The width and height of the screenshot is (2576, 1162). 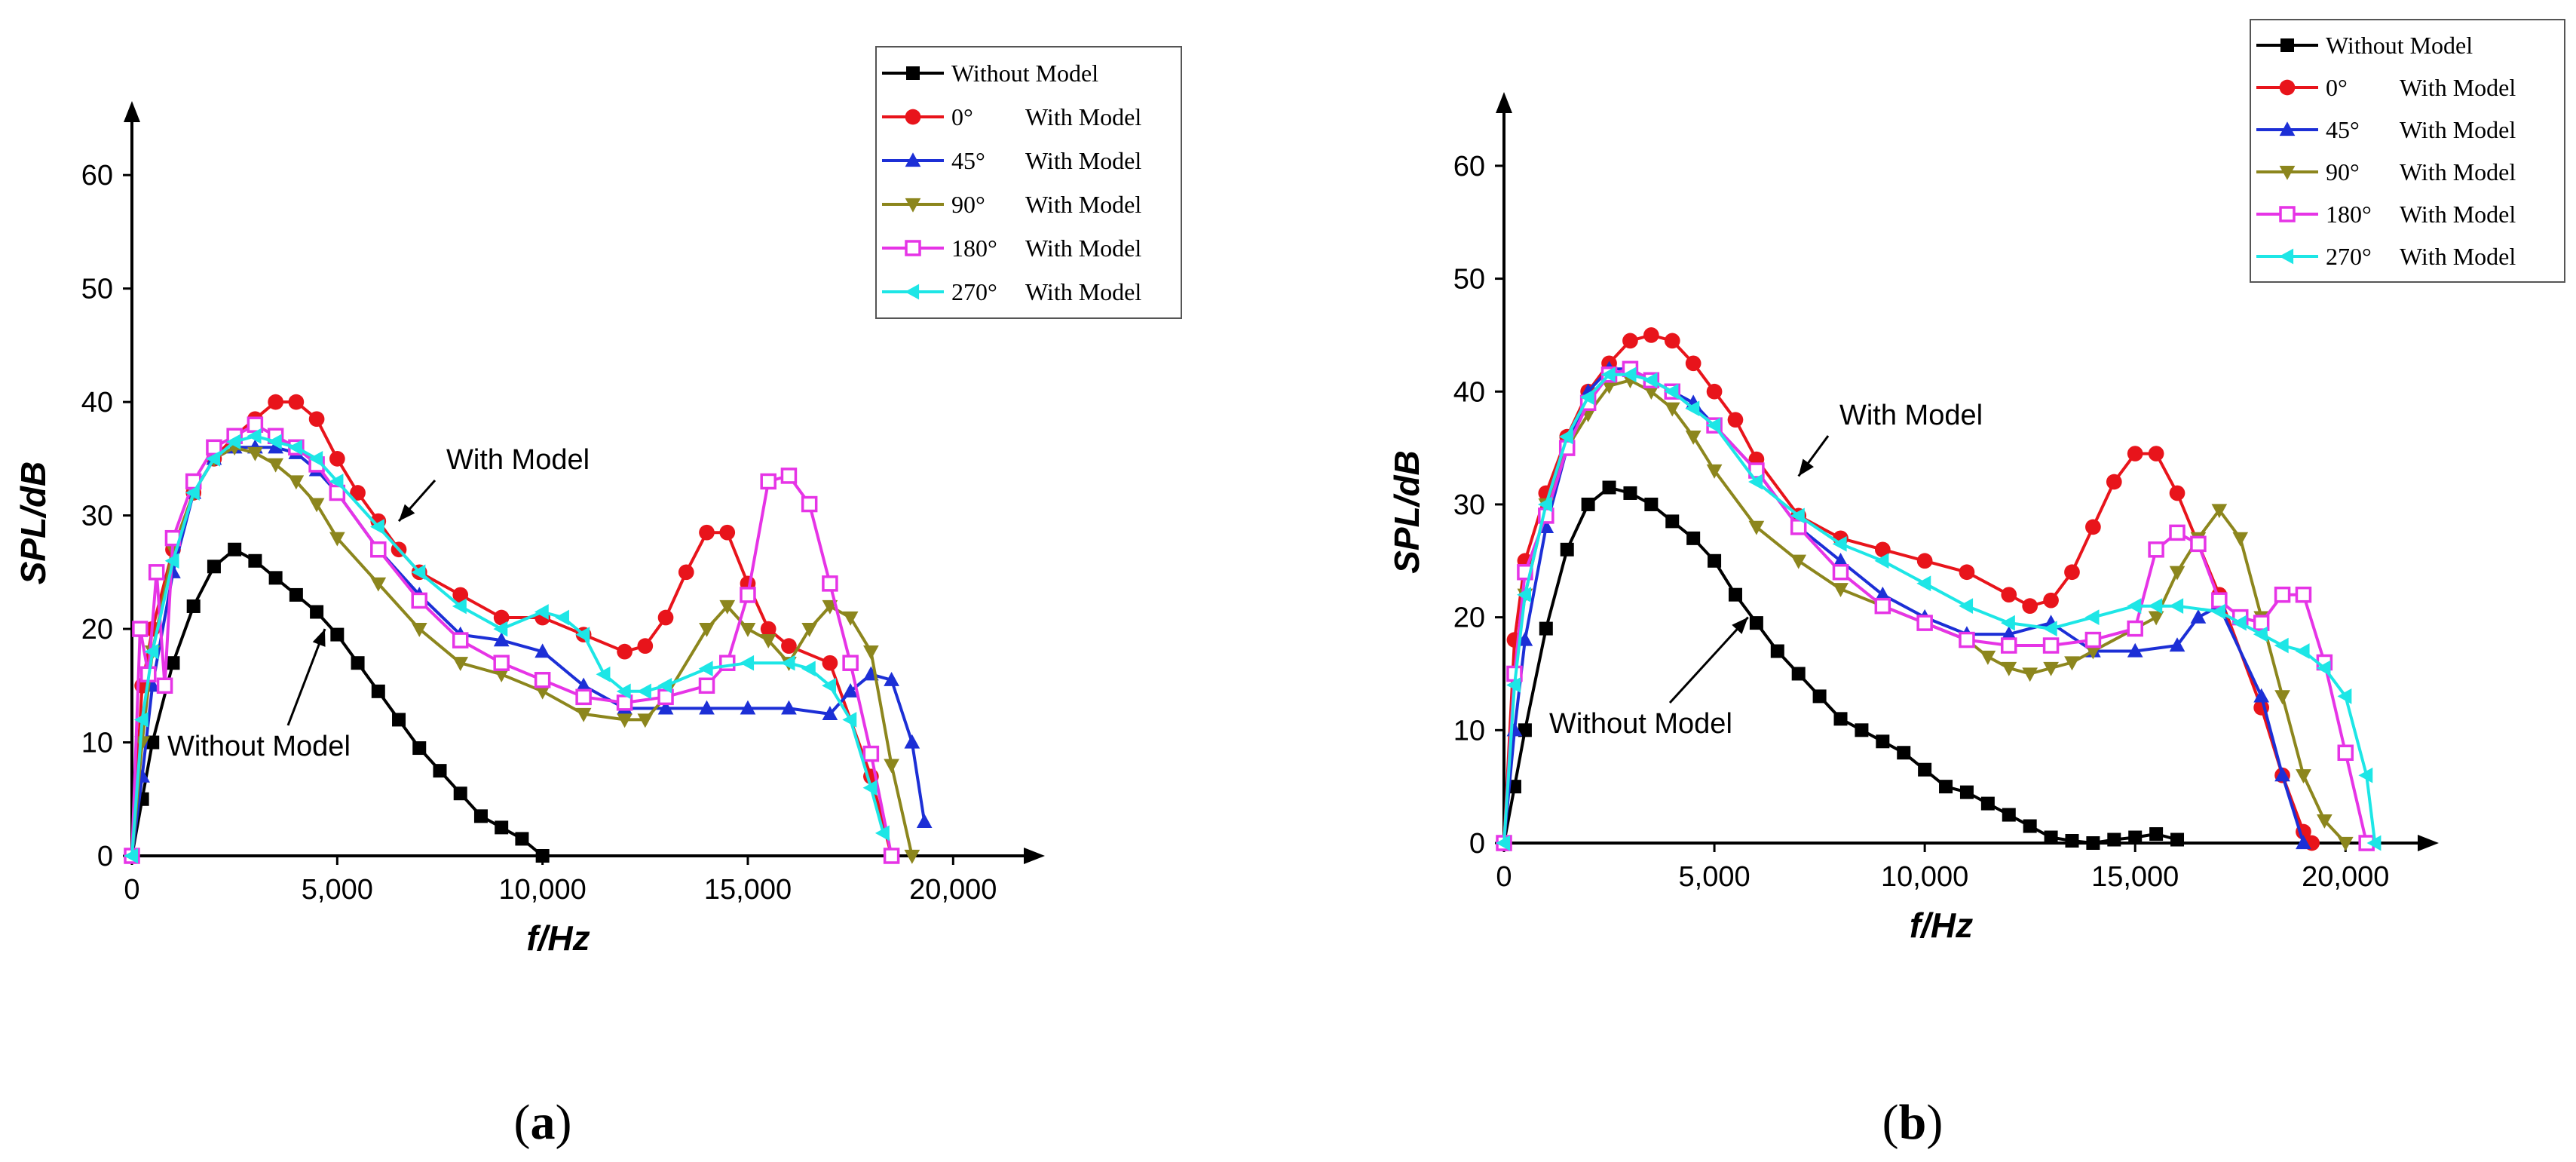 I want to click on series-line, so click(x=1939, y=608).